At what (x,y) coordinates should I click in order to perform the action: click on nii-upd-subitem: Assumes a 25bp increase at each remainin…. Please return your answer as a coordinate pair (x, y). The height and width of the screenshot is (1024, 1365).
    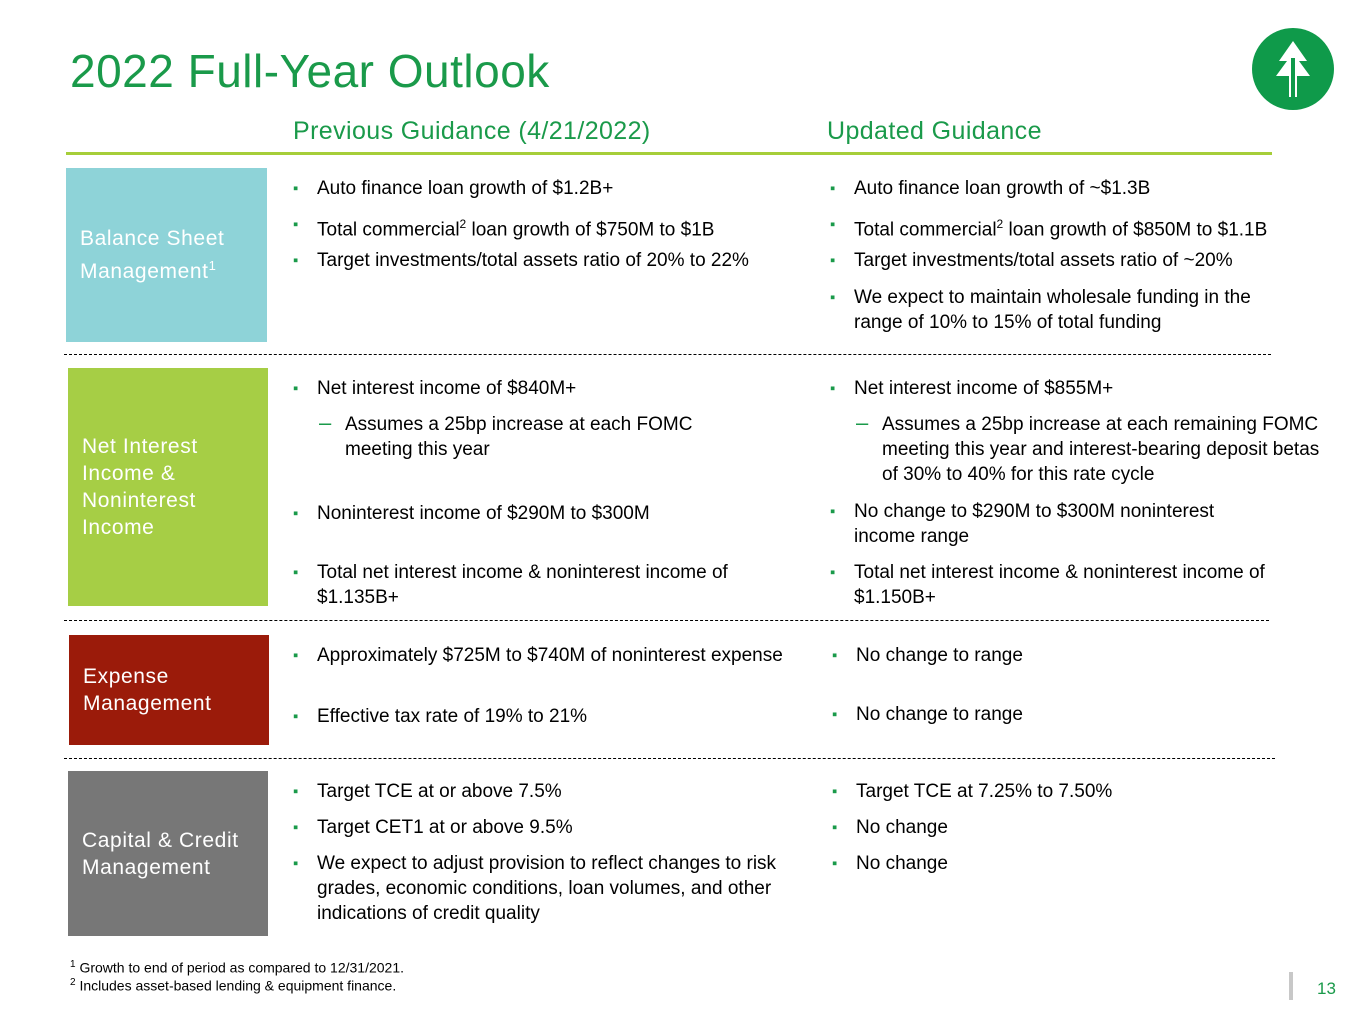
    Looking at the image, I should click on (1089, 448).